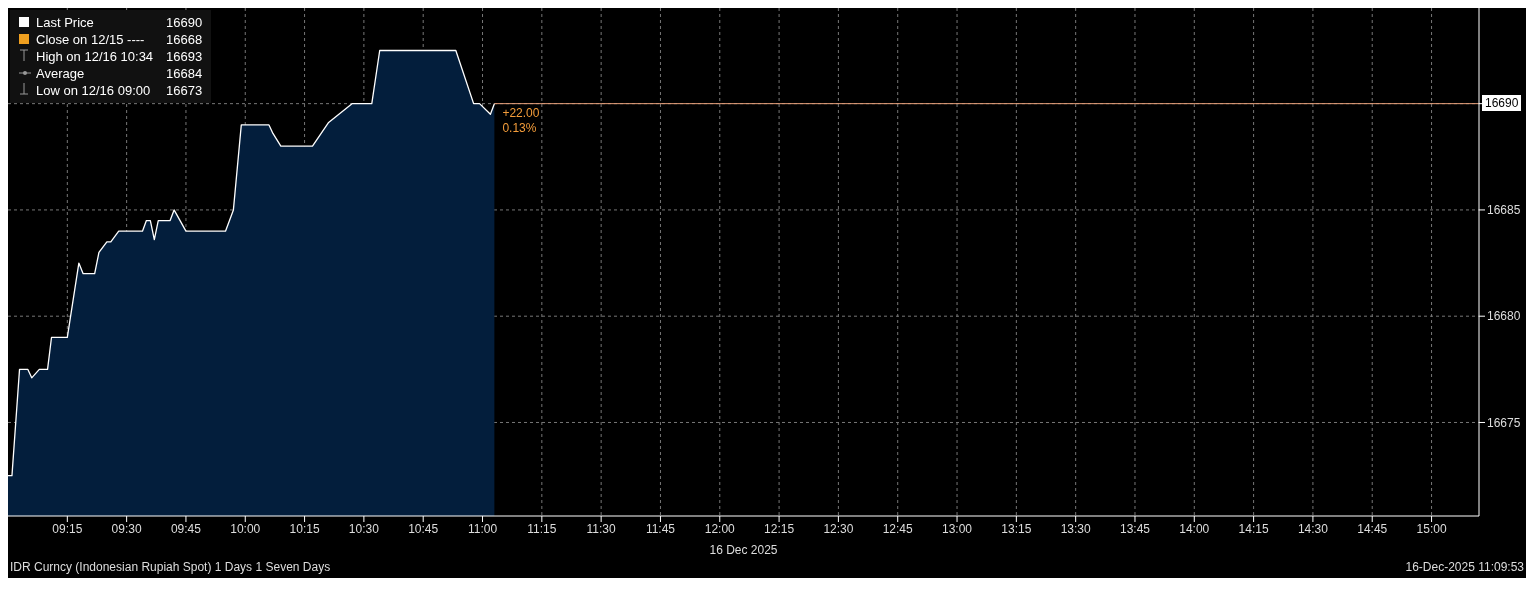 The height and width of the screenshot is (593, 1534). I want to click on x-tick-label: 14:15, so click(1253, 528).